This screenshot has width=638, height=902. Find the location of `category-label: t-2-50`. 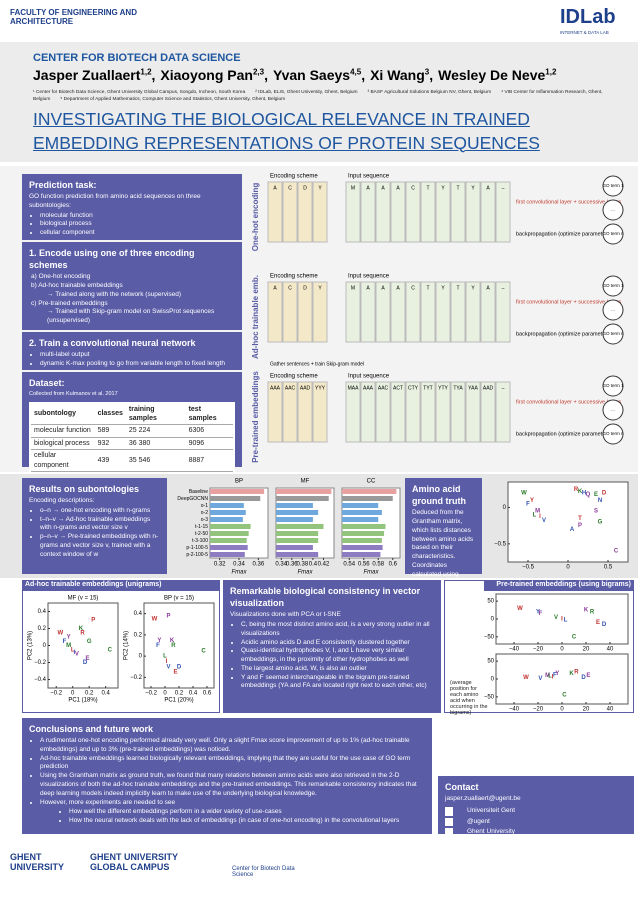

category-label: t-2-50 is located at coordinates (201, 534).